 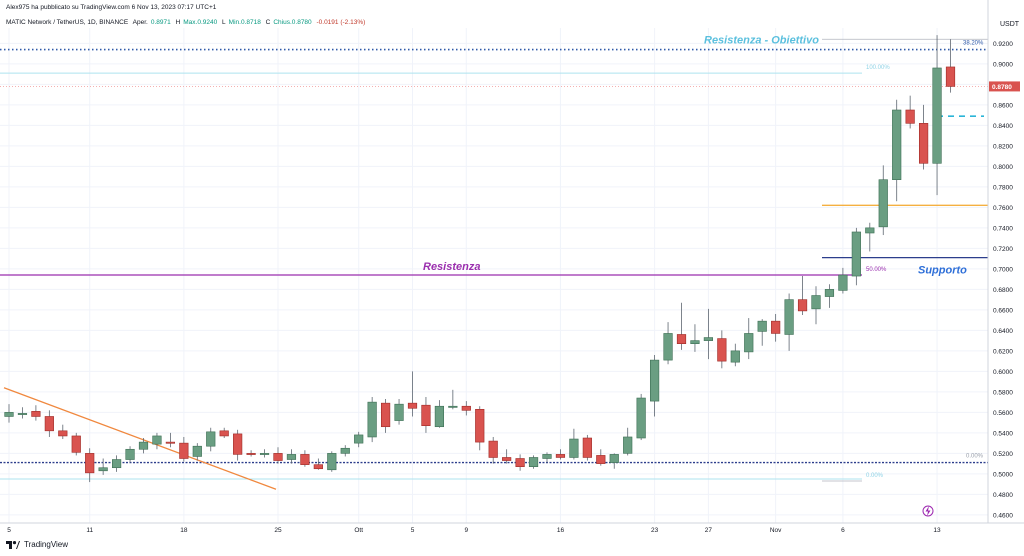 What do you see at coordinates (973, 44) in the screenshot?
I see `fib-38-label: 38.20%` at bounding box center [973, 44].